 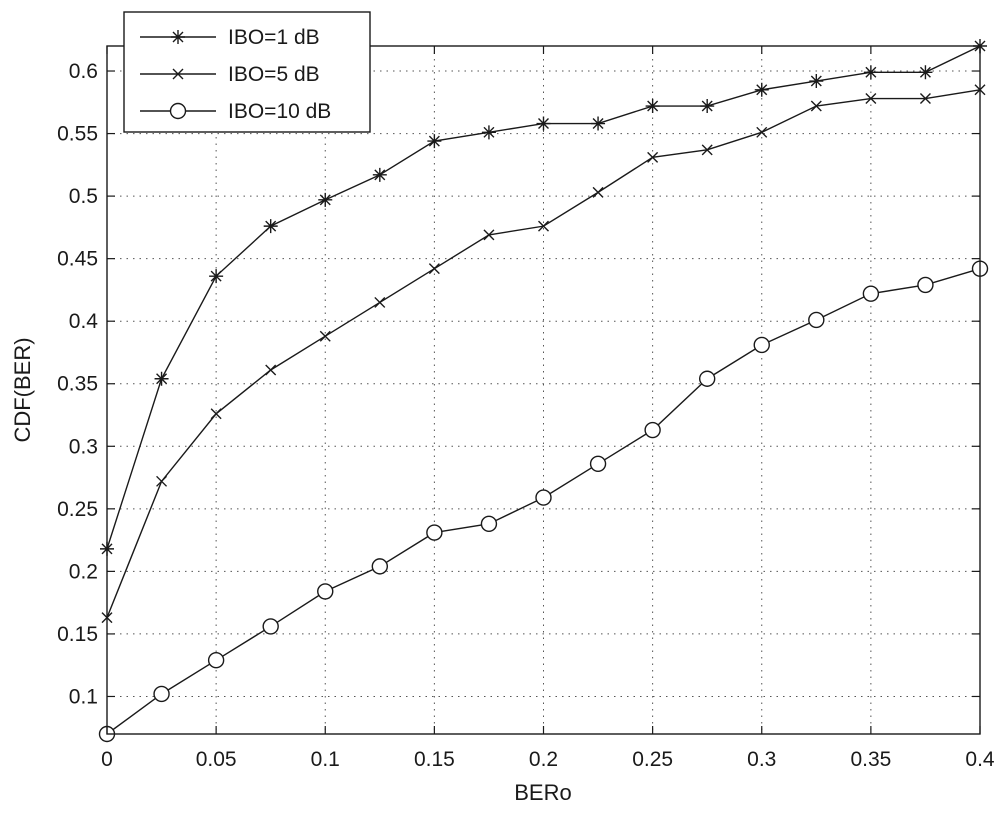 I want to click on legend-label: IBO=5 dB, so click(x=274, y=74).